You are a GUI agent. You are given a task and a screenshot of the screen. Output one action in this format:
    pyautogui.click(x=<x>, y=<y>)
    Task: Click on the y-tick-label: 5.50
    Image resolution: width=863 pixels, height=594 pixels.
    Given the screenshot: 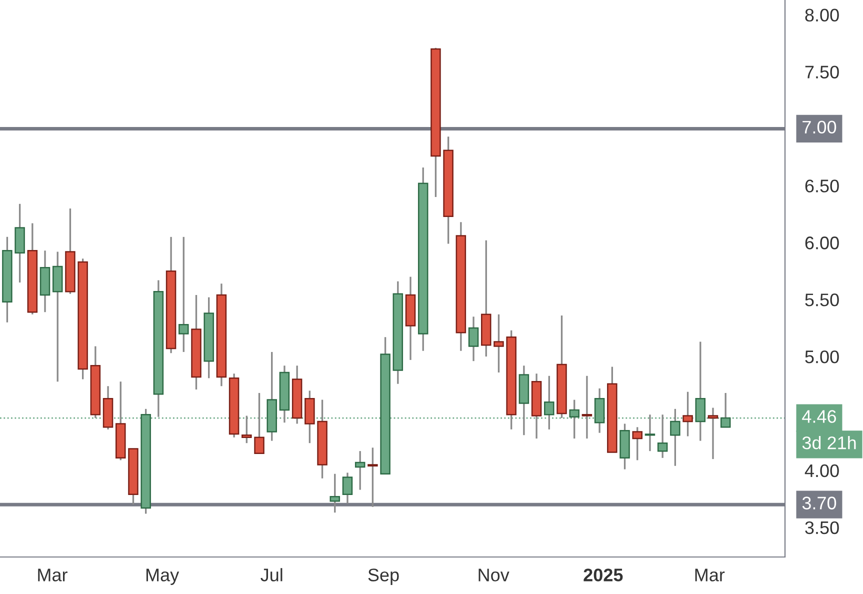 What is the action you would take?
    pyautogui.click(x=822, y=300)
    